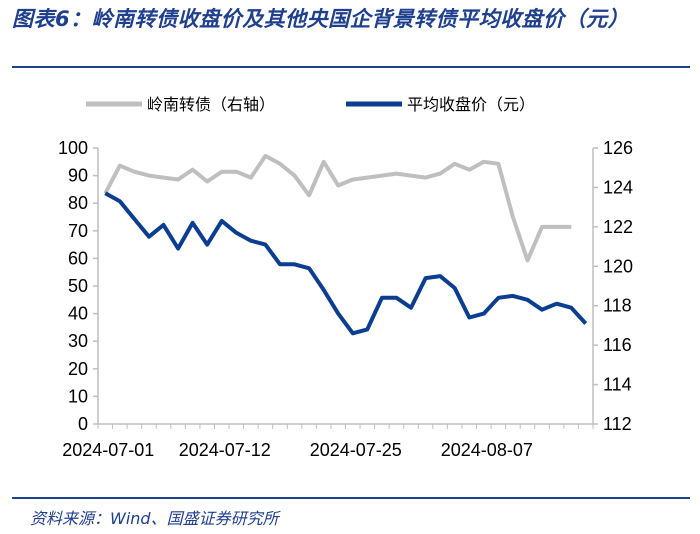  Describe the element at coordinates (78, 231) in the screenshot. I see `left-tick-label: 70` at that location.